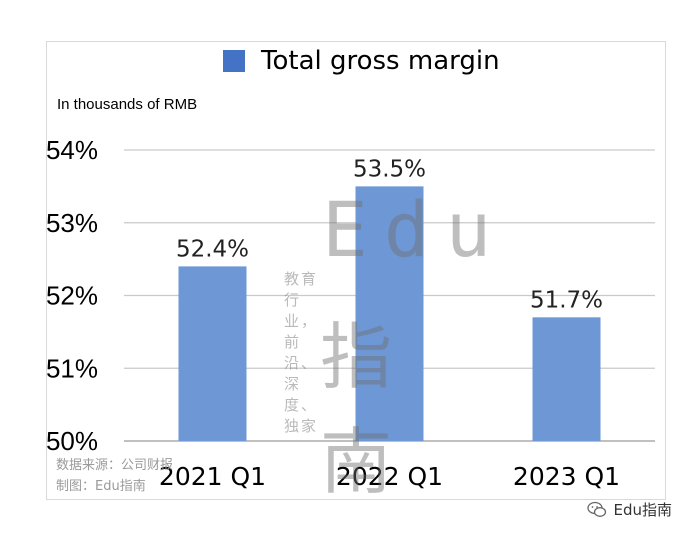 Image resolution: width=690 pixels, height=540 pixels. I want to click on credit-line: 制图：Edu指南, so click(101, 484).